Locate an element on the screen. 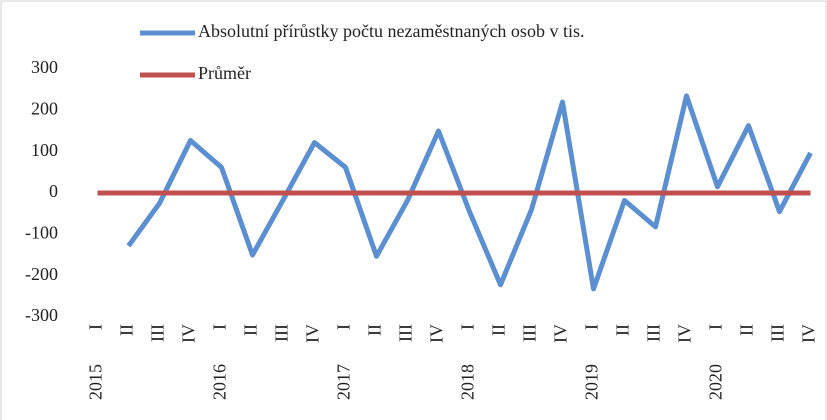 The height and width of the screenshot is (420, 827). x-group-label: 2015 is located at coordinates (96, 382).